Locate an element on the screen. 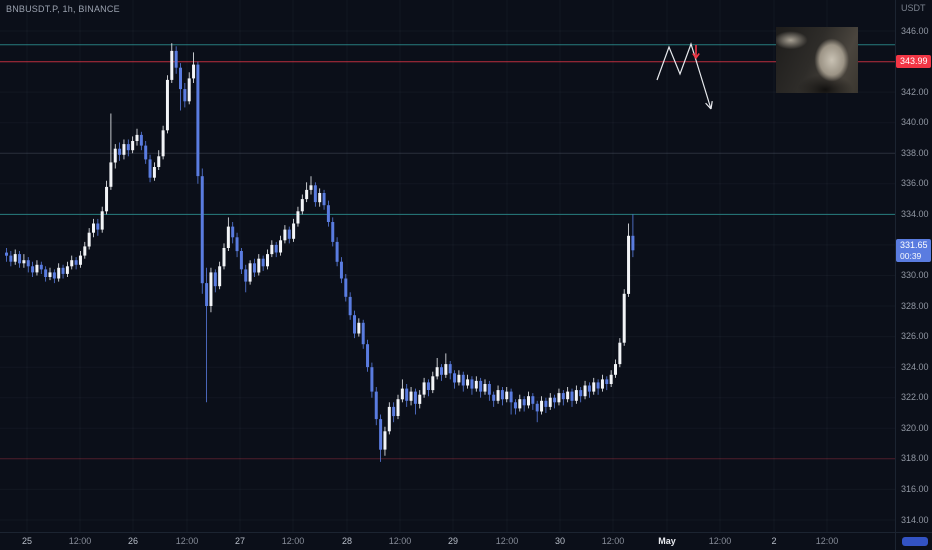 The width and height of the screenshot is (932, 550). axis-corner is located at coordinates (913, 541).